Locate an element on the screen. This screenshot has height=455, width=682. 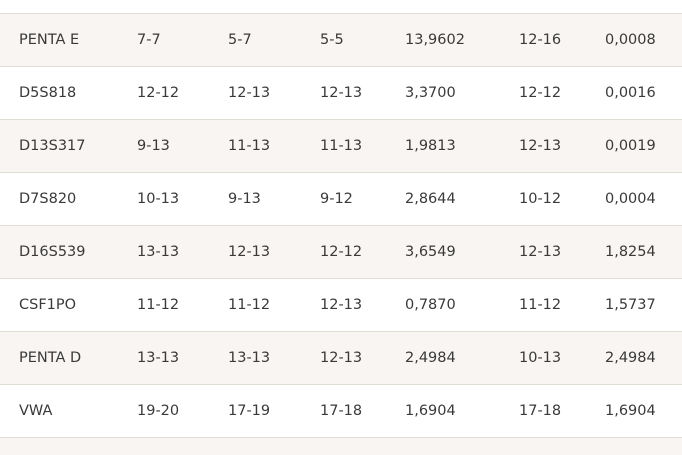
table-cell: 2,8644 is located at coordinates (430, 199).